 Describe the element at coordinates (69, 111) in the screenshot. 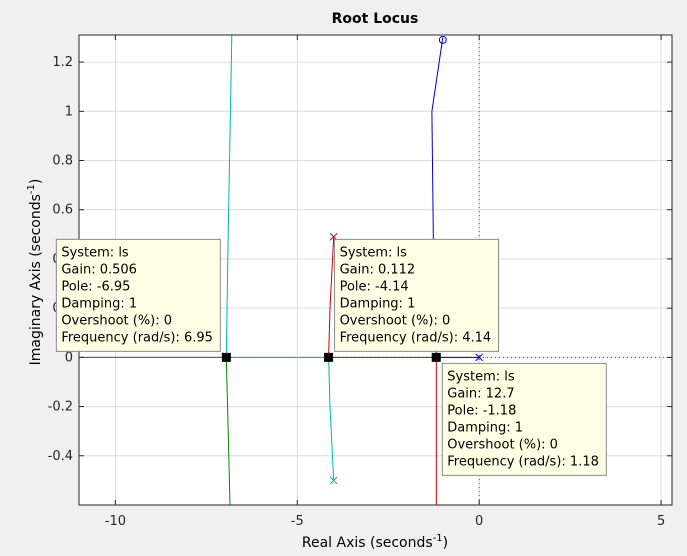

I see `y-tick-label: 1` at that location.